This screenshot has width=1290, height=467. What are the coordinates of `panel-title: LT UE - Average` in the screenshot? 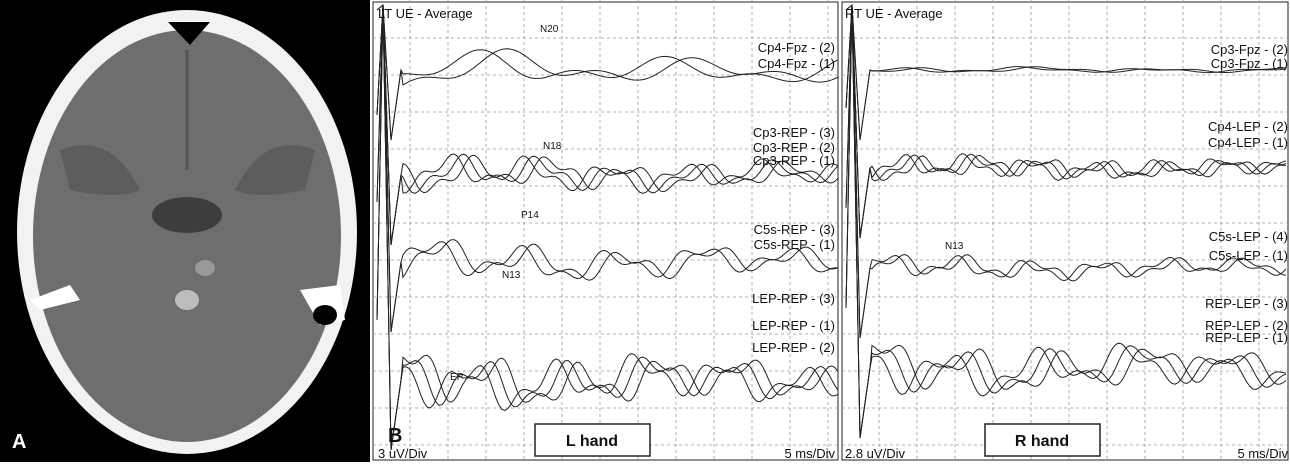 It's located at (425, 13).